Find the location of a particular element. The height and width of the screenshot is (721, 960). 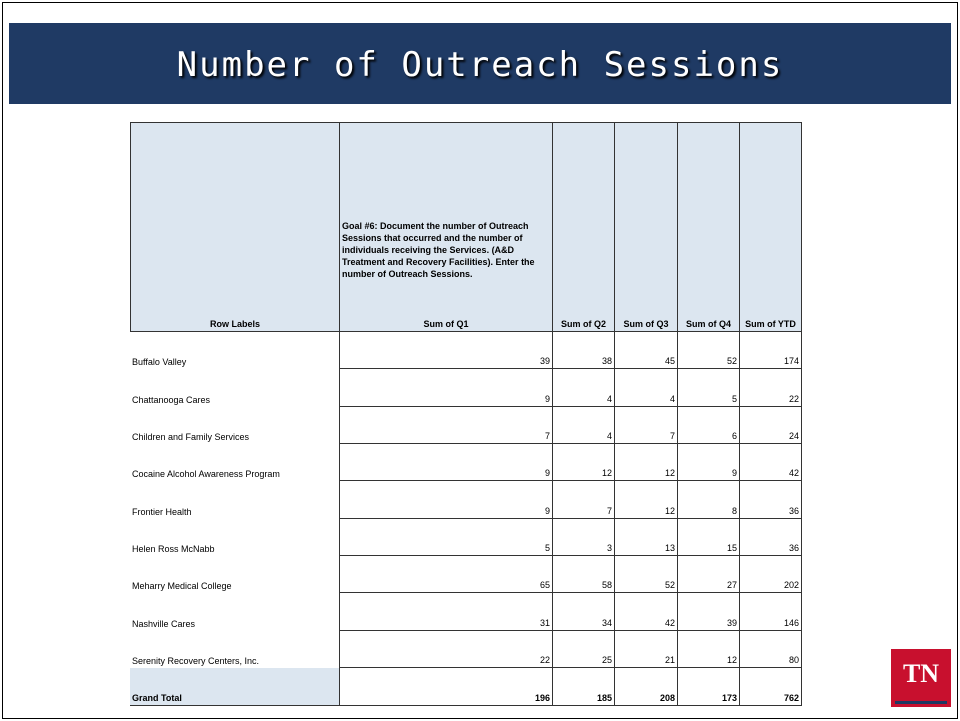

row-label: Helen Ross McNabb is located at coordinates (235, 537).